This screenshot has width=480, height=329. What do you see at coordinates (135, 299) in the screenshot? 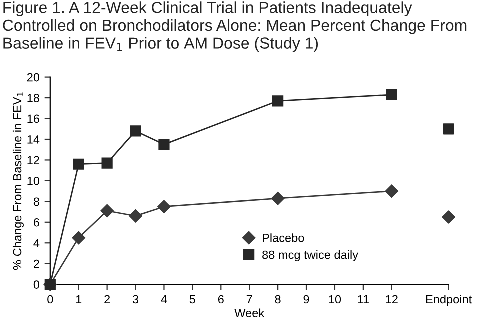
I see `x-tick-label: 3` at bounding box center [135, 299].